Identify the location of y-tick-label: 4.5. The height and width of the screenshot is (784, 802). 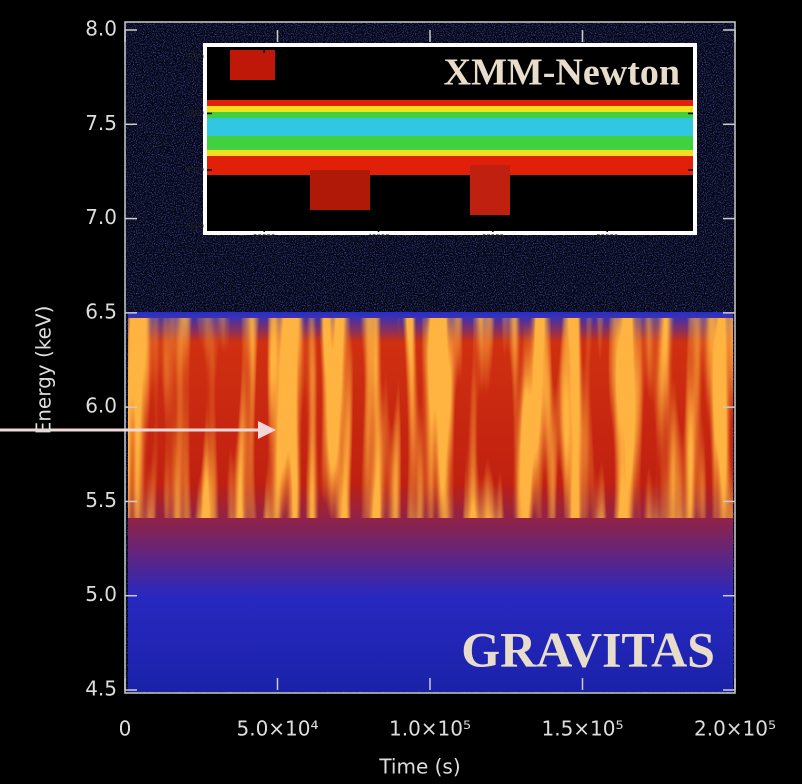
(101, 689).